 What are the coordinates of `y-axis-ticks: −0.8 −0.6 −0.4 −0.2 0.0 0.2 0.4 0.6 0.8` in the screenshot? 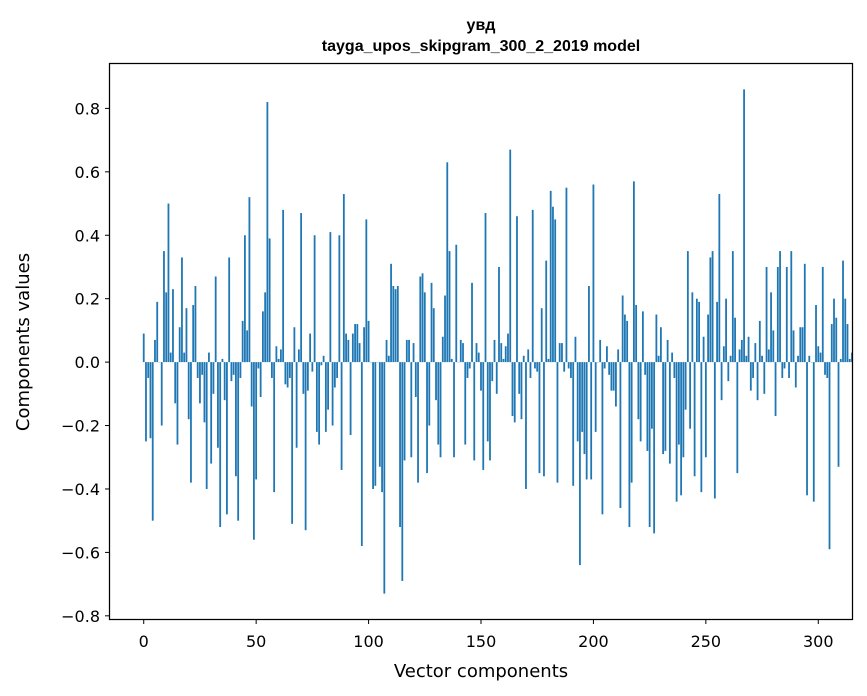 It's located at (85, 362).